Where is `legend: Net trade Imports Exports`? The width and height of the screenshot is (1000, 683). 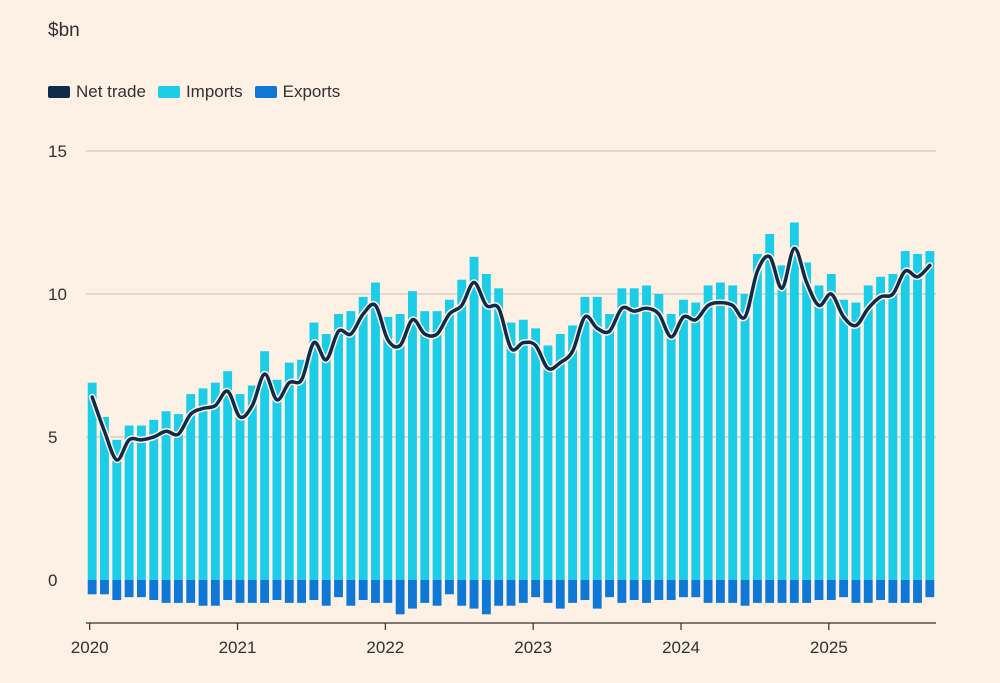 legend: Net trade Imports Exports is located at coordinates (200, 92).